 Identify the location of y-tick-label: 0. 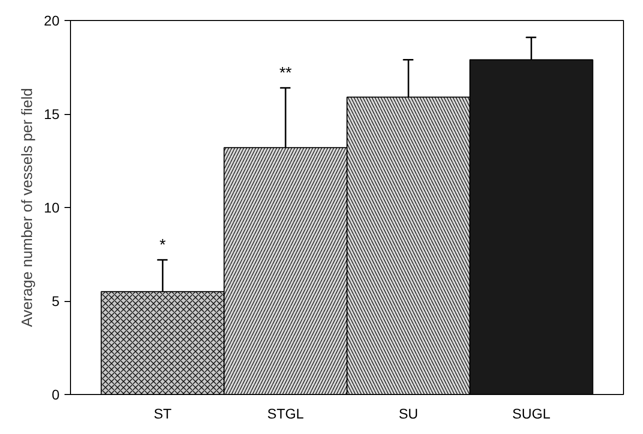
(56, 394).